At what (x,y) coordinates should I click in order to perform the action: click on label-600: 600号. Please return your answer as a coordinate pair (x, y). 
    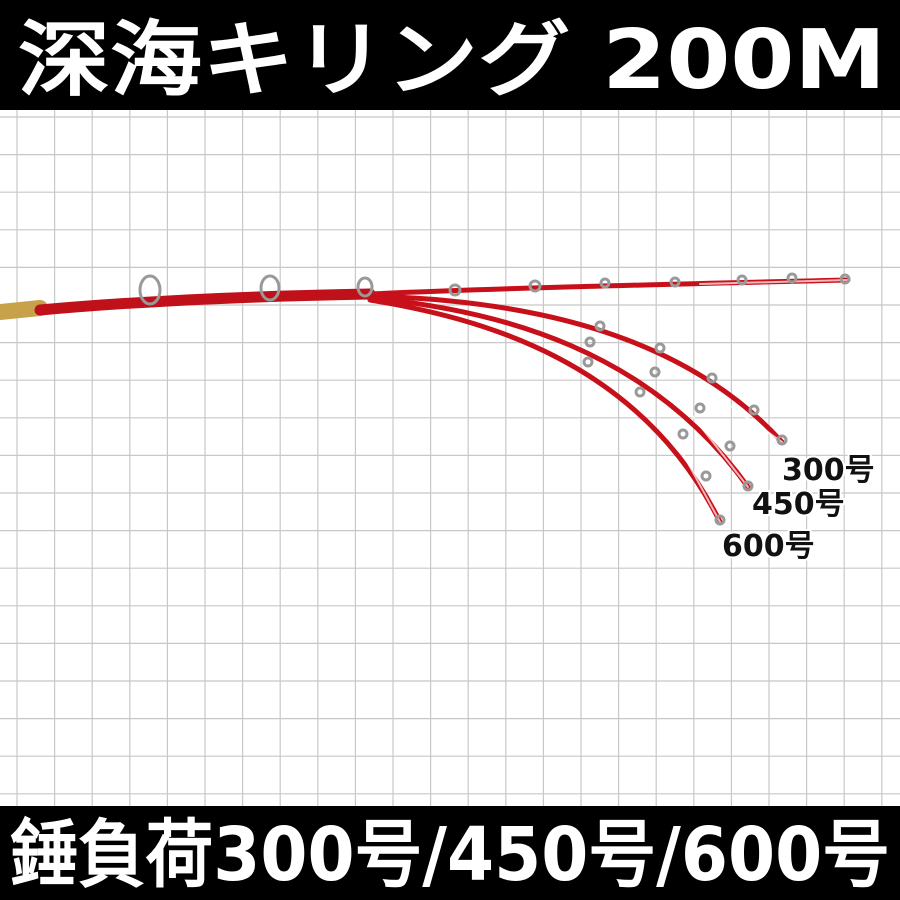
    Looking at the image, I should click on (768, 546).